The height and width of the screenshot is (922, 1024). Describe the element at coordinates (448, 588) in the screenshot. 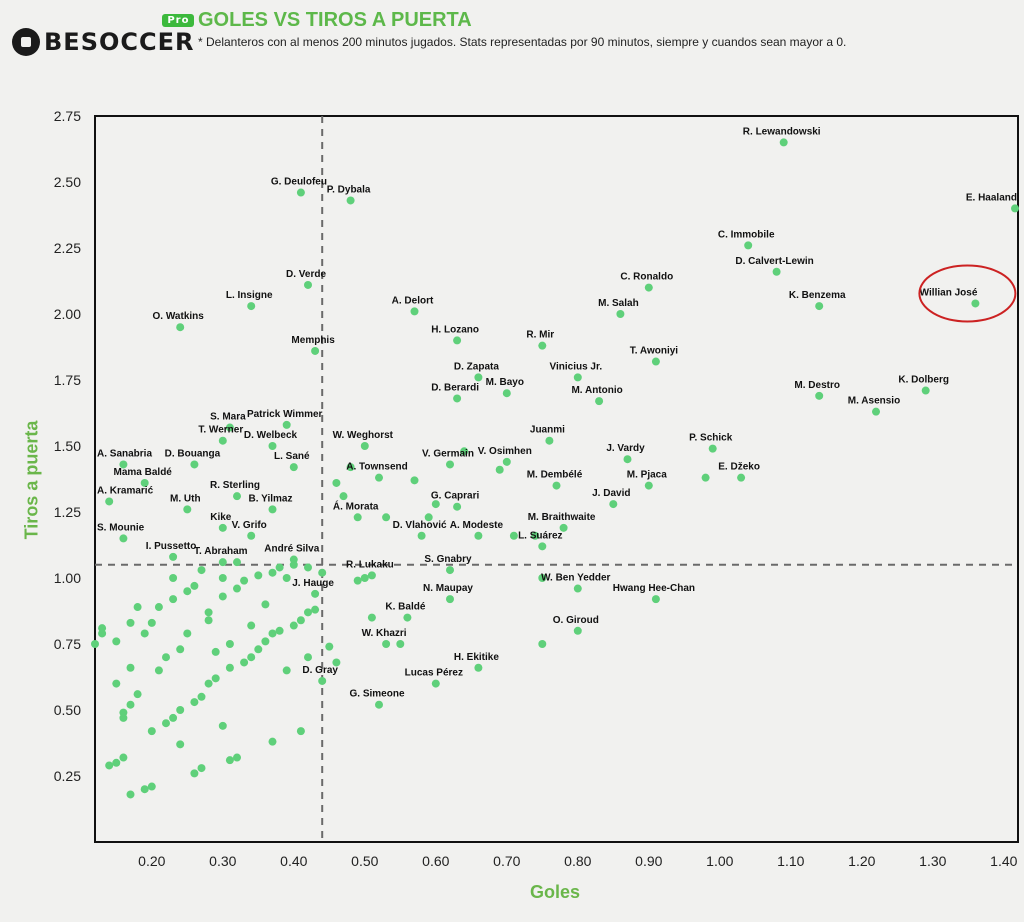

I see `data-point-label: N. Maupay` at that location.